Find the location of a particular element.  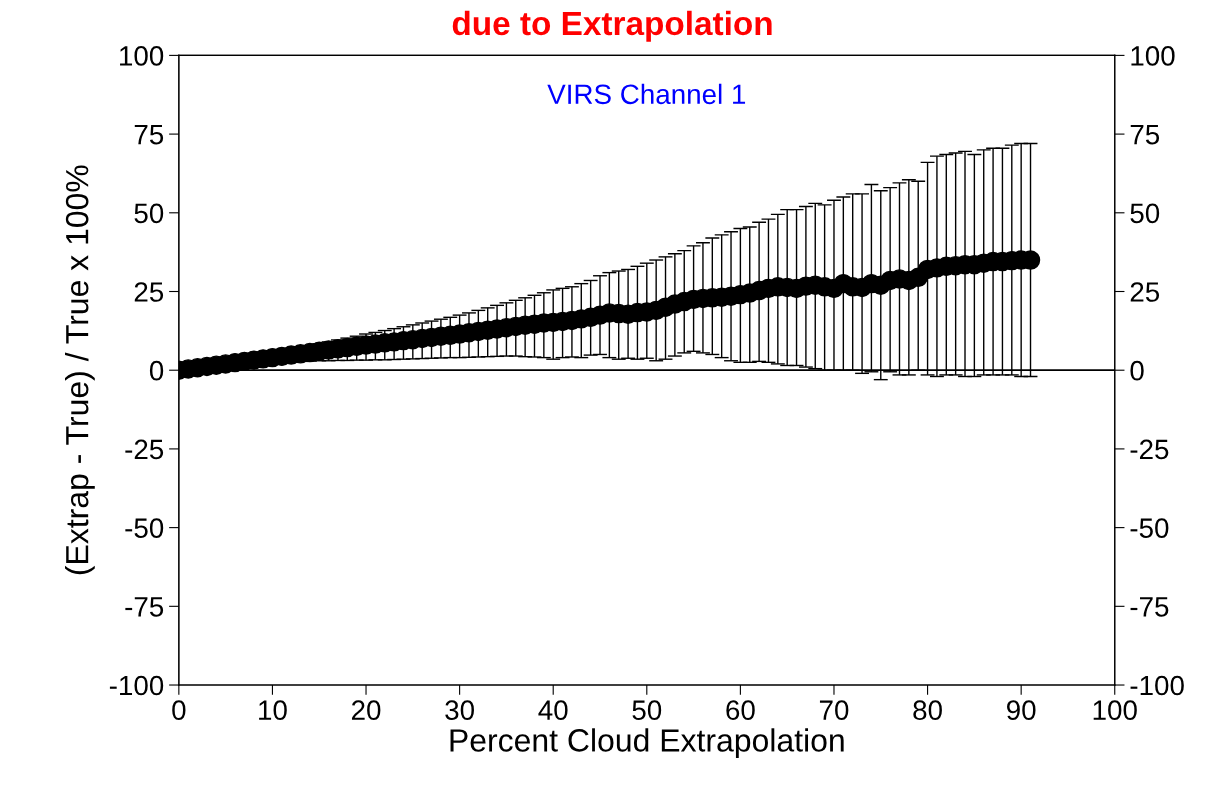

x-tick-label: 50 is located at coordinates (647, 710).